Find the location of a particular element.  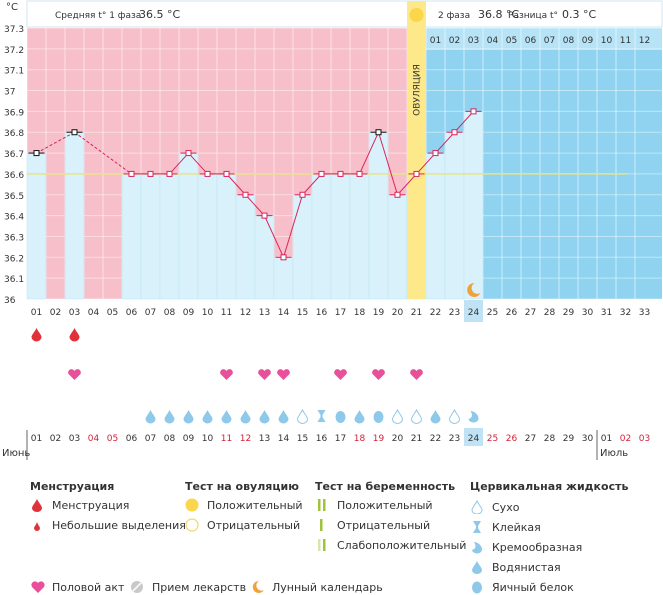

legend-fluid-dry: Сухо is located at coordinates (494, 507).